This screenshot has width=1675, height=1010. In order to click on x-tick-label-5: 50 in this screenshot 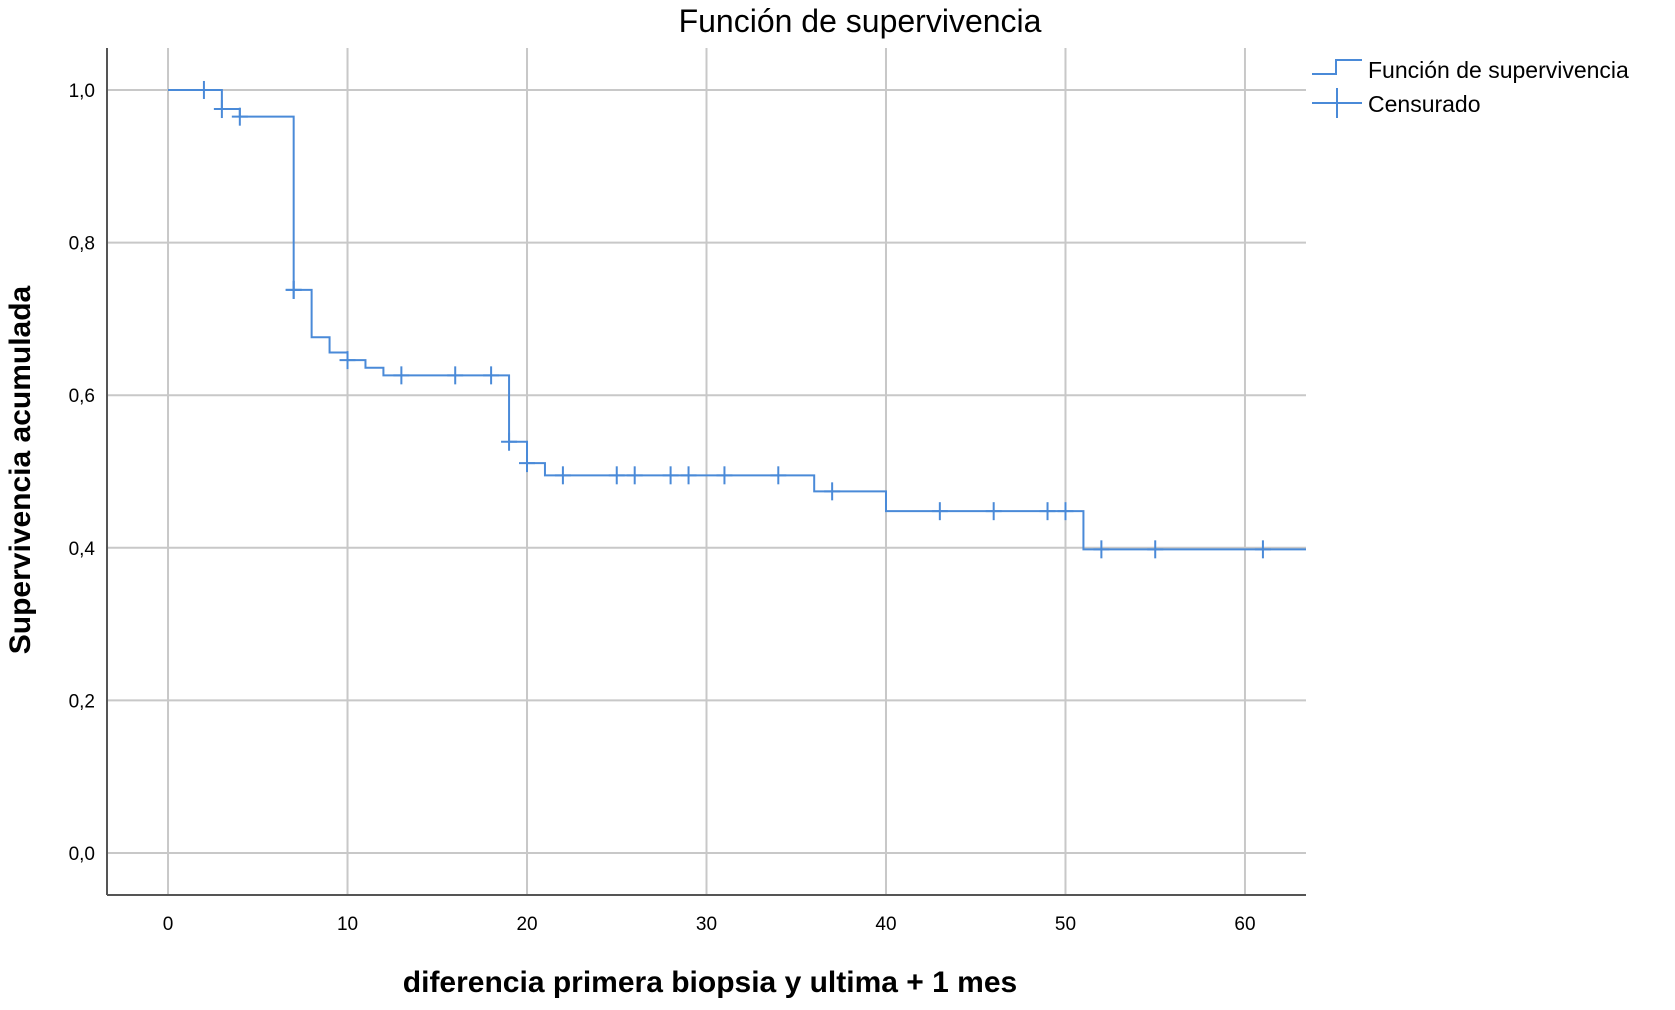, I will do `click(1065, 924)`.